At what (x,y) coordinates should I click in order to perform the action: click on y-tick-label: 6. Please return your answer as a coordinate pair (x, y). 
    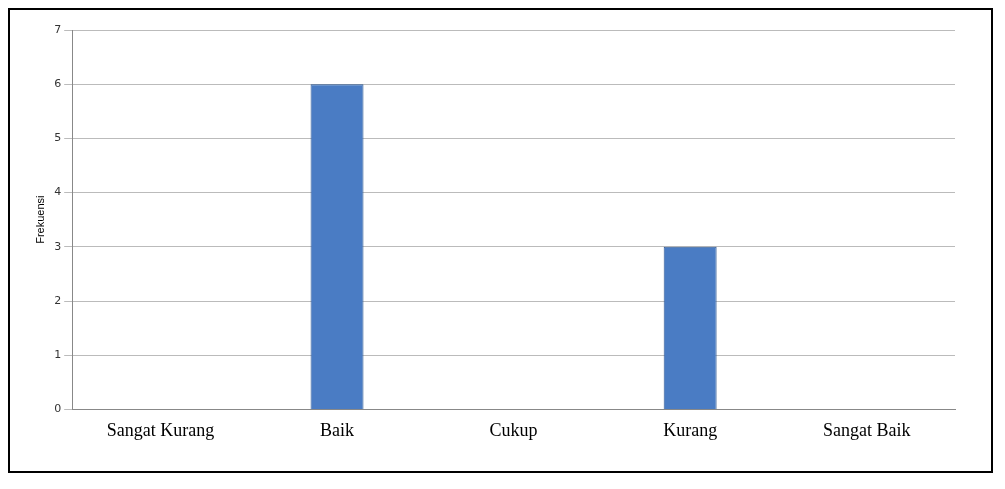
    Looking at the image, I should click on (58, 84).